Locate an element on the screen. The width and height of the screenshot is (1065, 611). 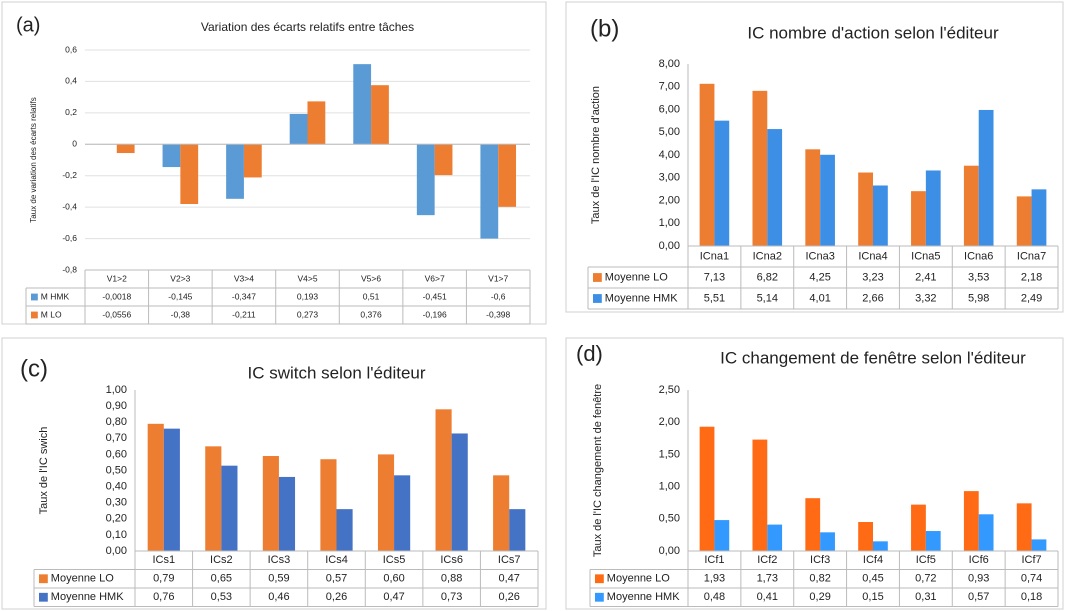
table-value: 0,46 is located at coordinates (278, 597).